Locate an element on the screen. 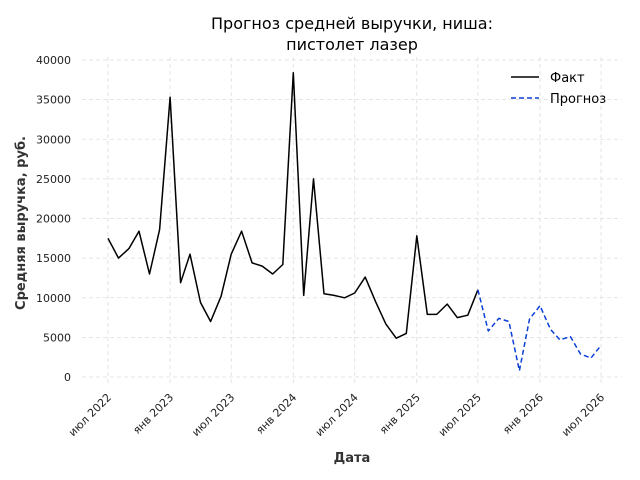 The image size is (640, 480). y-tick-label: 25000 is located at coordinates (53, 179).